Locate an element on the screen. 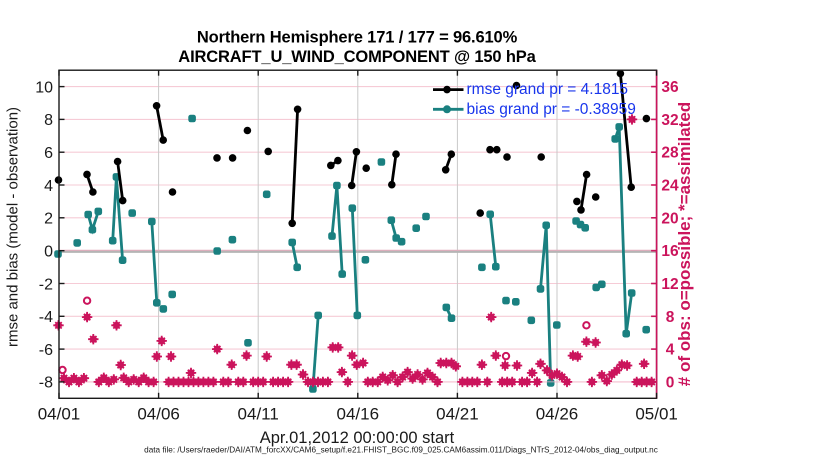  svg-text: 04/16 is located at coordinates (358, 414).